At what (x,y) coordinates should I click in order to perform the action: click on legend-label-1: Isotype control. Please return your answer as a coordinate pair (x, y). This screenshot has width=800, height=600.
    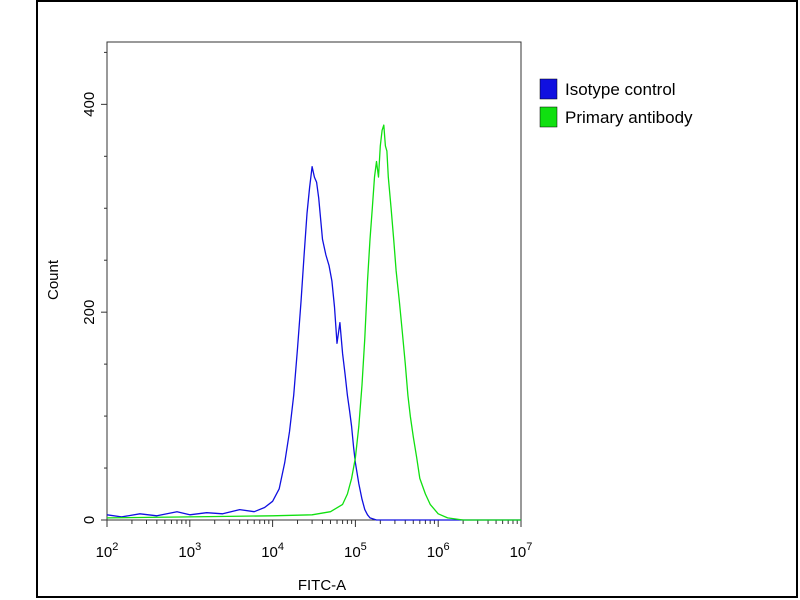
    Looking at the image, I should click on (620, 89).